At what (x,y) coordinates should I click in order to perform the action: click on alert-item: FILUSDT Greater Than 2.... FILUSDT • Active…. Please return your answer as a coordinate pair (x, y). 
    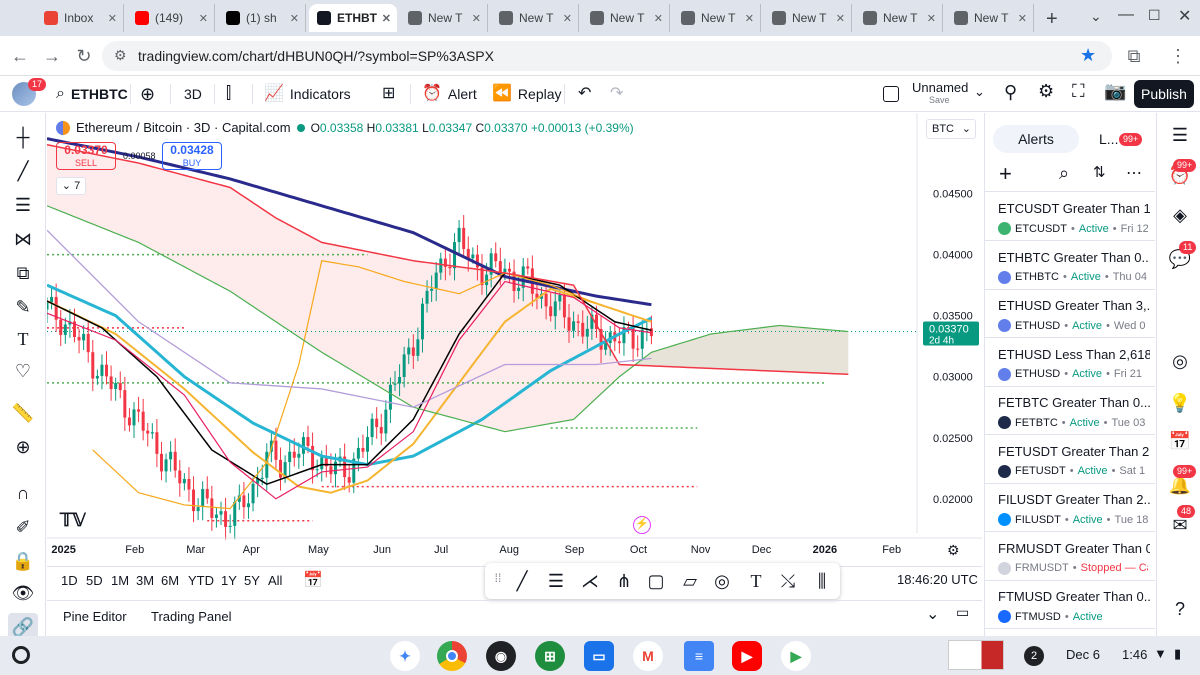
    Looking at the image, I should click on (1070, 508).